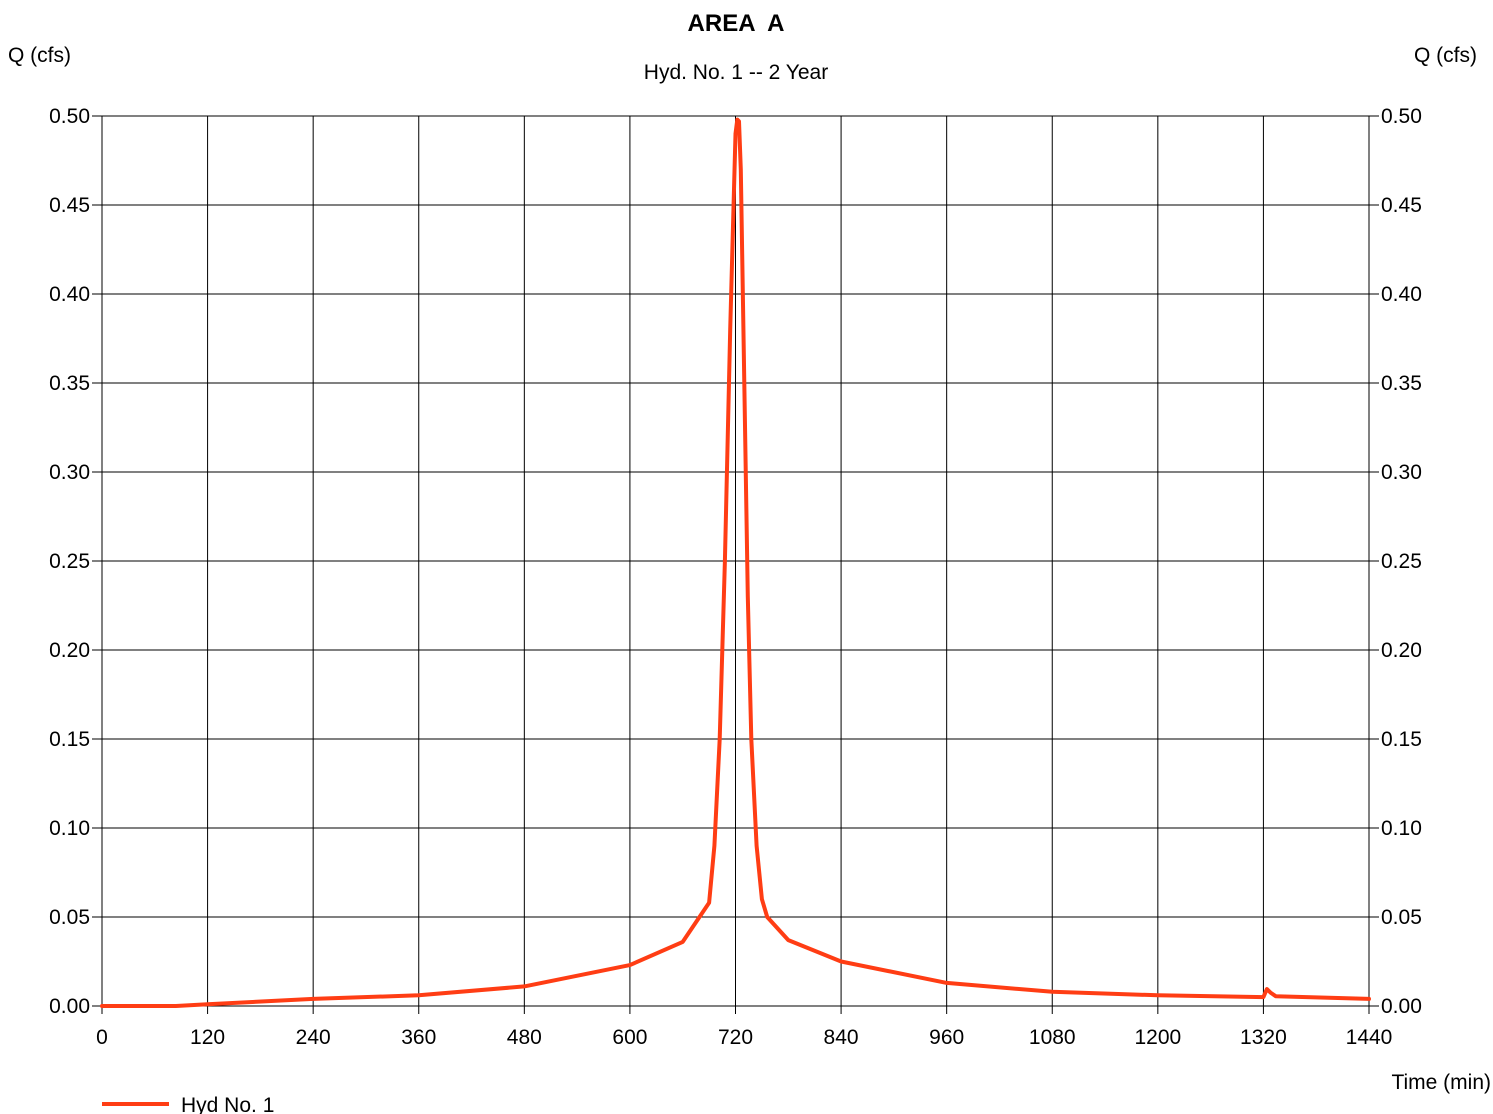  What do you see at coordinates (1401, 294) in the screenshot?
I see `y-tick-label-right: 0.40` at bounding box center [1401, 294].